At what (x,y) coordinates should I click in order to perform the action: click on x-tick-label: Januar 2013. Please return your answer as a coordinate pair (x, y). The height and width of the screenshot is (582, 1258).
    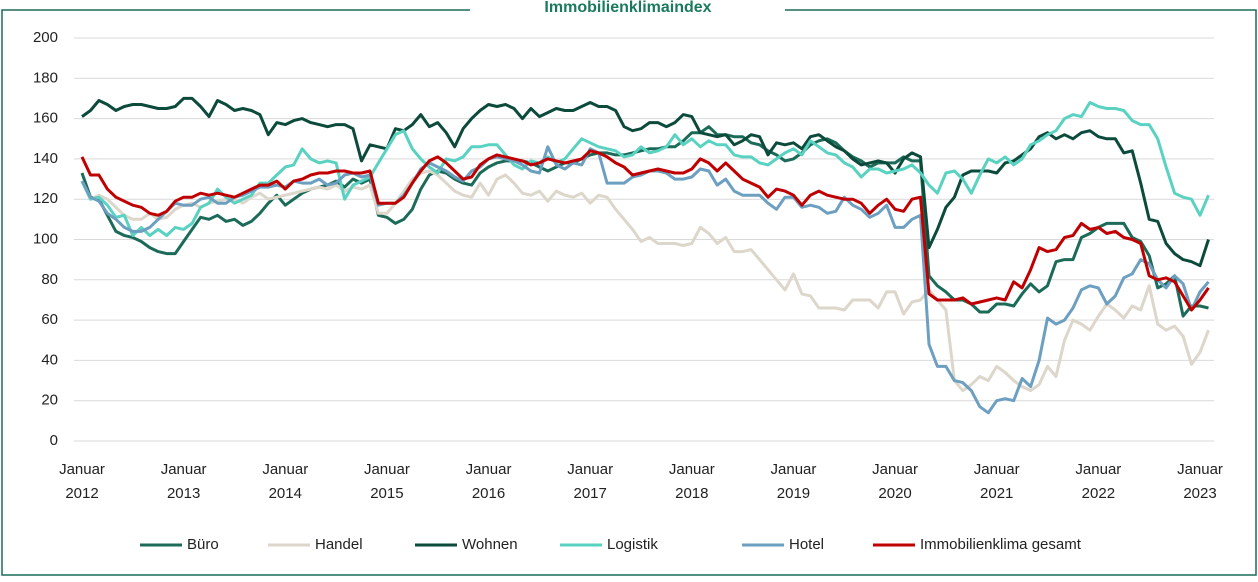
    Looking at the image, I should click on (184, 481).